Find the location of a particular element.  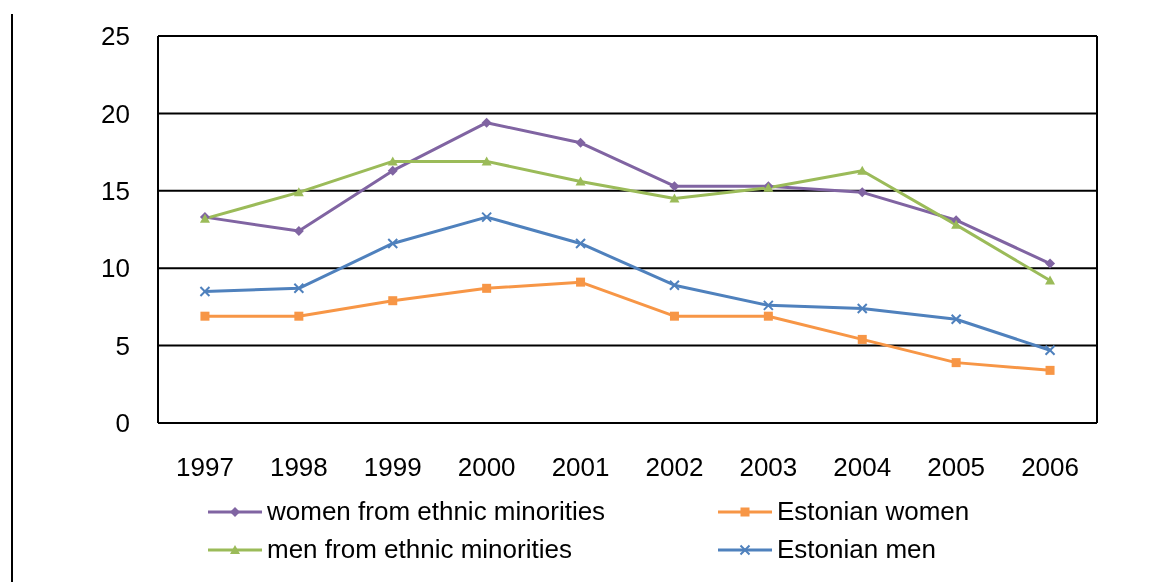

x-tick-label: 2001 is located at coordinates (580, 467).